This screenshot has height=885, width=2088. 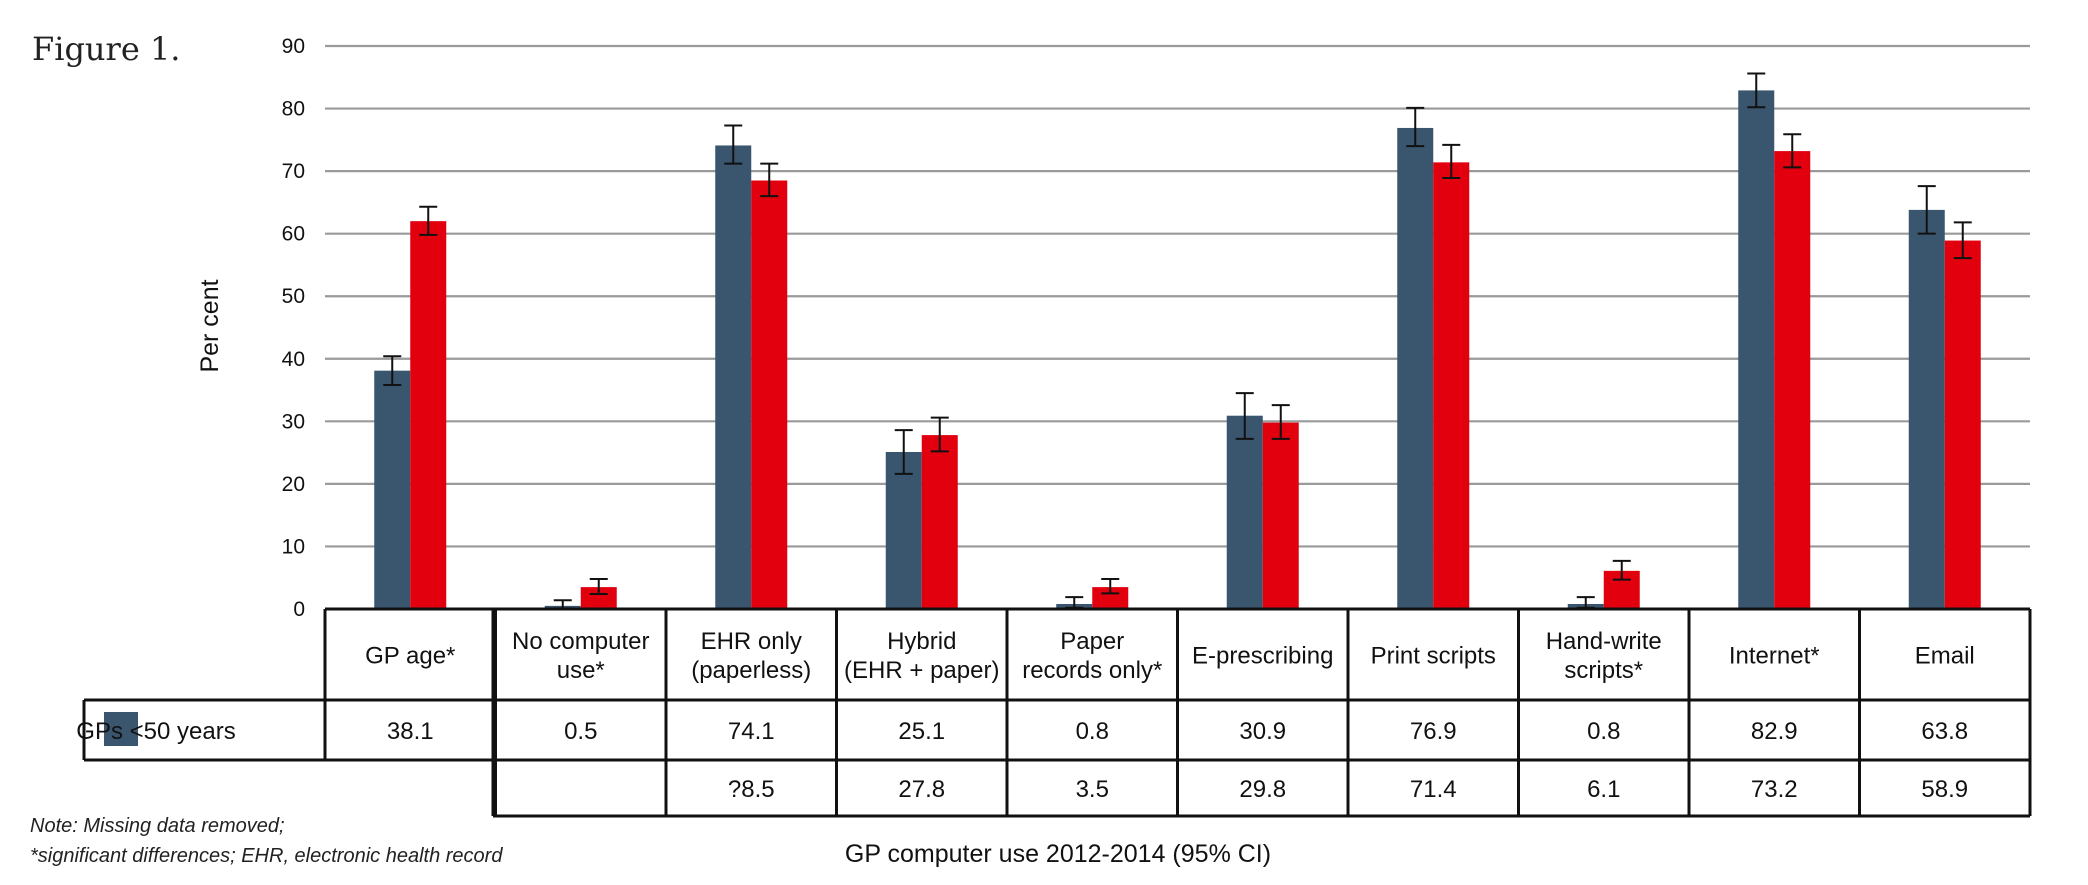 I want to click on category-label: scripts*, so click(x=1603, y=670).